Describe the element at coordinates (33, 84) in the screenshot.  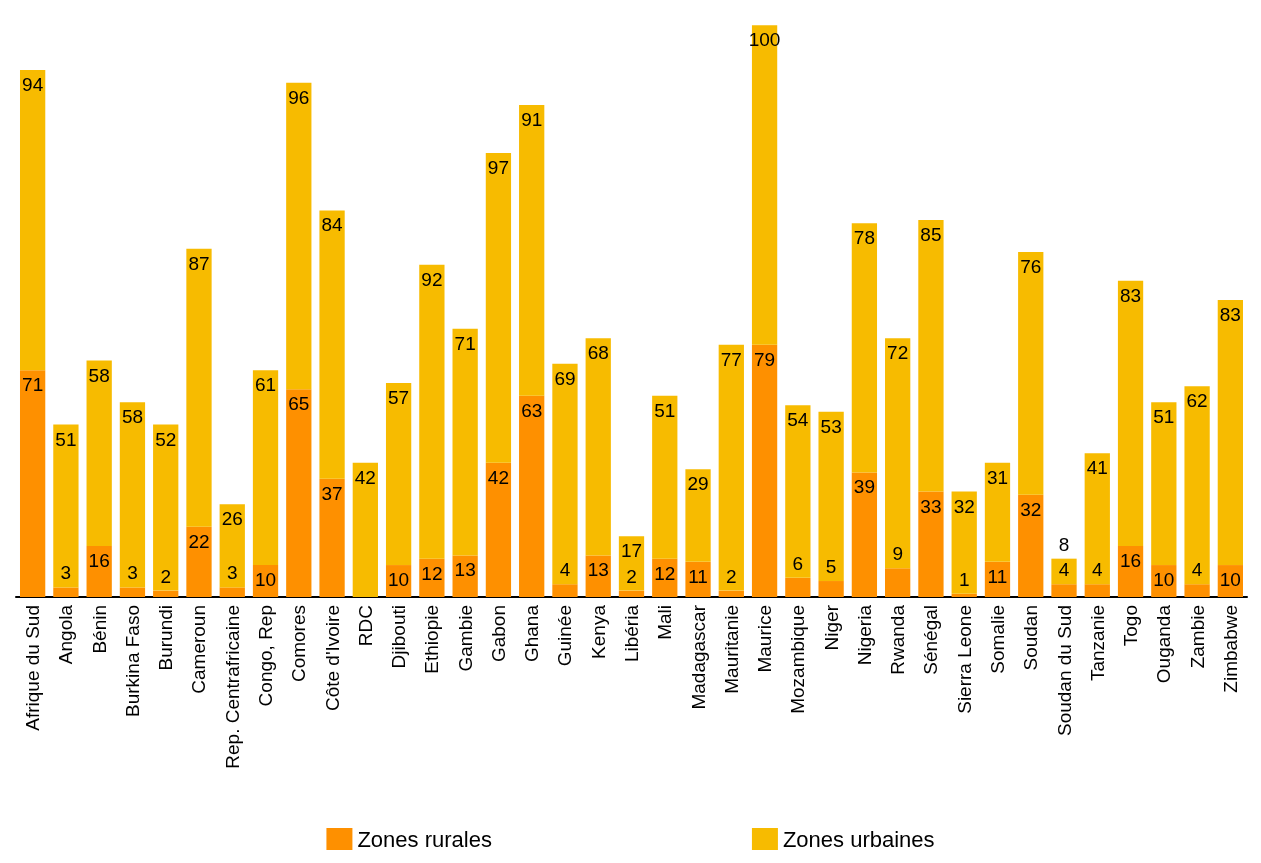
I see `data-label: 94` at that location.